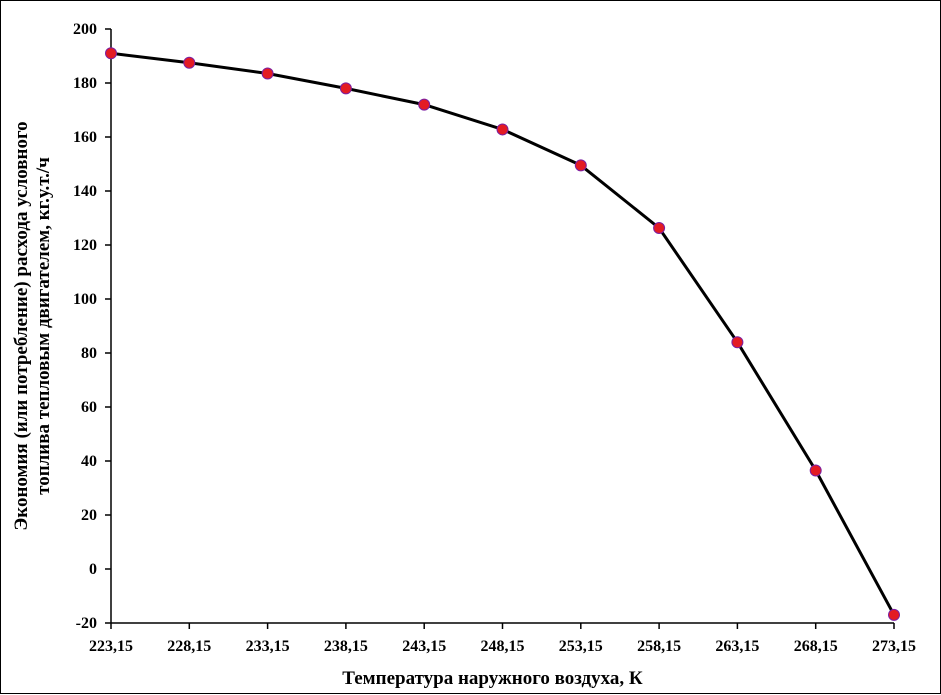 The height and width of the screenshot is (695, 941). What do you see at coordinates (581, 646) in the screenshot?
I see `x-tick-label: 253,15` at bounding box center [581, 646].